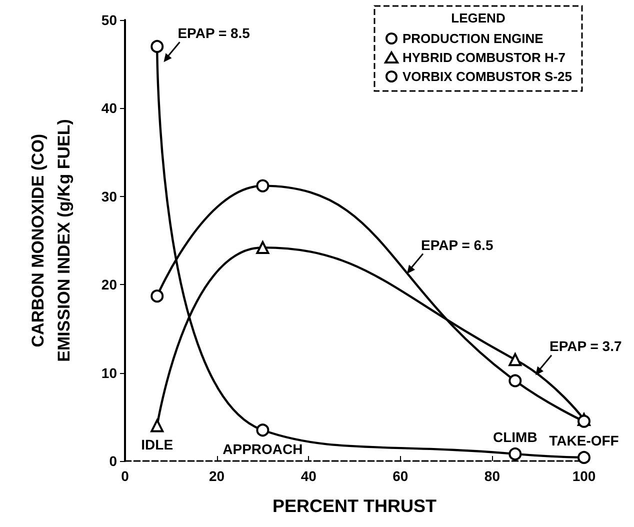  What do you see at coordinates (51, 240) in the screenshot?
I see `y-axis-title: CARBON MONOXIDE (CO) EMISSION INDEX (g/Kg FUEL)` at bounding box center [51, 240].